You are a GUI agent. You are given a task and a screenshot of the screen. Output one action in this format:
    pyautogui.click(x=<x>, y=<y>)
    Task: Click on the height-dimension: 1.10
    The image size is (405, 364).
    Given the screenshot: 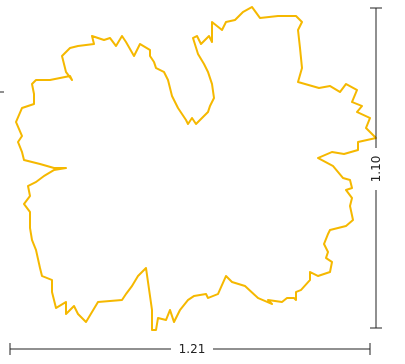 What is the action you would take?
    pyautogui.click(x=376, y=168)
    